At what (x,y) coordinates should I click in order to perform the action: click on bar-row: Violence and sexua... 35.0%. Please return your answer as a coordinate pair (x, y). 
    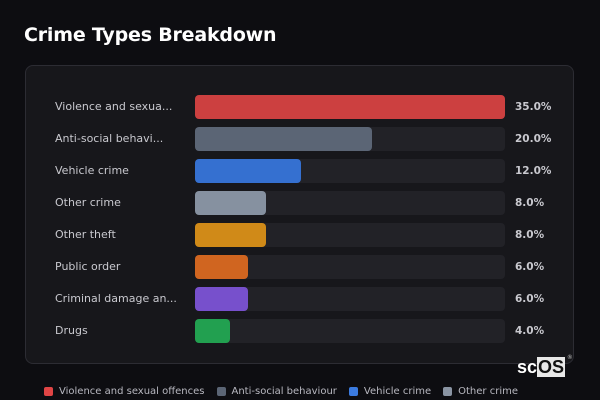
    Looking at the image, I should click on (300, 107).